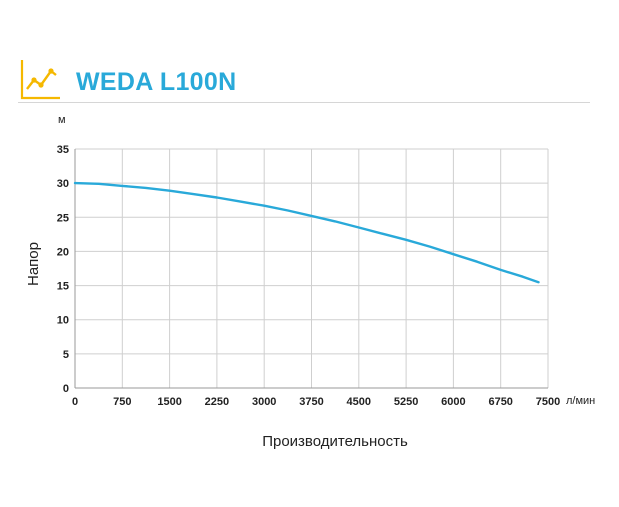 The height and width of the screenshot is (507, 619). Describe the element at coordinates (169, 402) in the screenshot. I see `x-tick-label: 1500` at that location.